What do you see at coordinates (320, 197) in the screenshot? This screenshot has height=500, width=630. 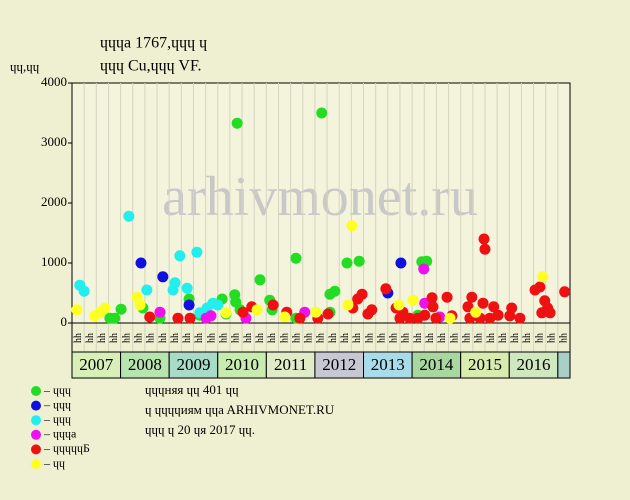 I see `watermark: arhivmonet.ru` at bounding box center [320, 197].